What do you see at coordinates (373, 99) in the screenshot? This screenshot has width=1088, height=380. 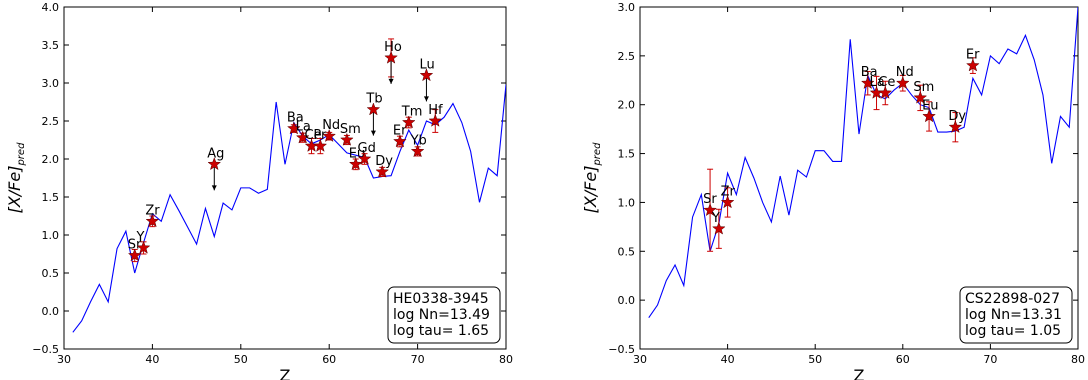 I see `element-label: Tb` at bounding box center [373, 99].